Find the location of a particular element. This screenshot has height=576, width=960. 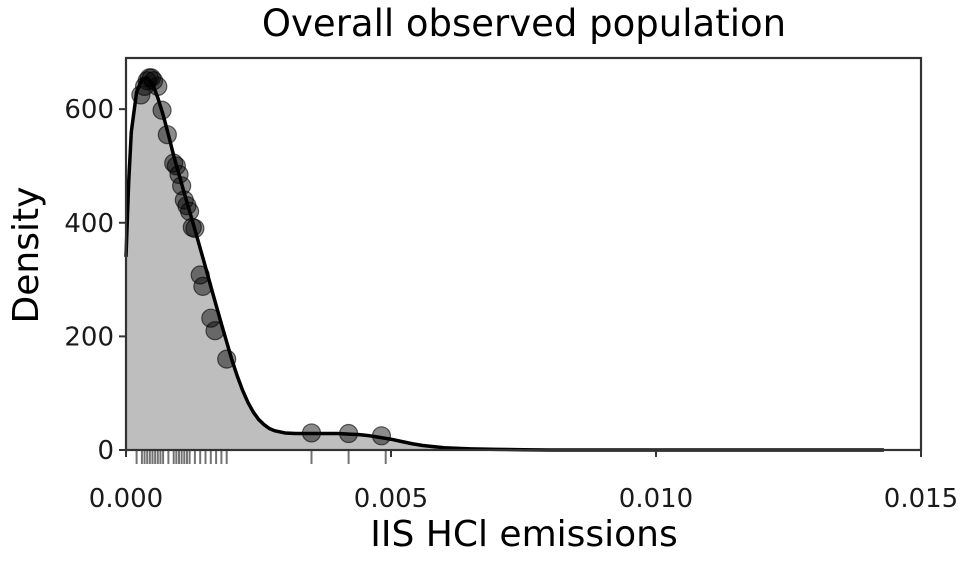

x-tick-label-0: 0.000 is located at coordinates (126, 499).